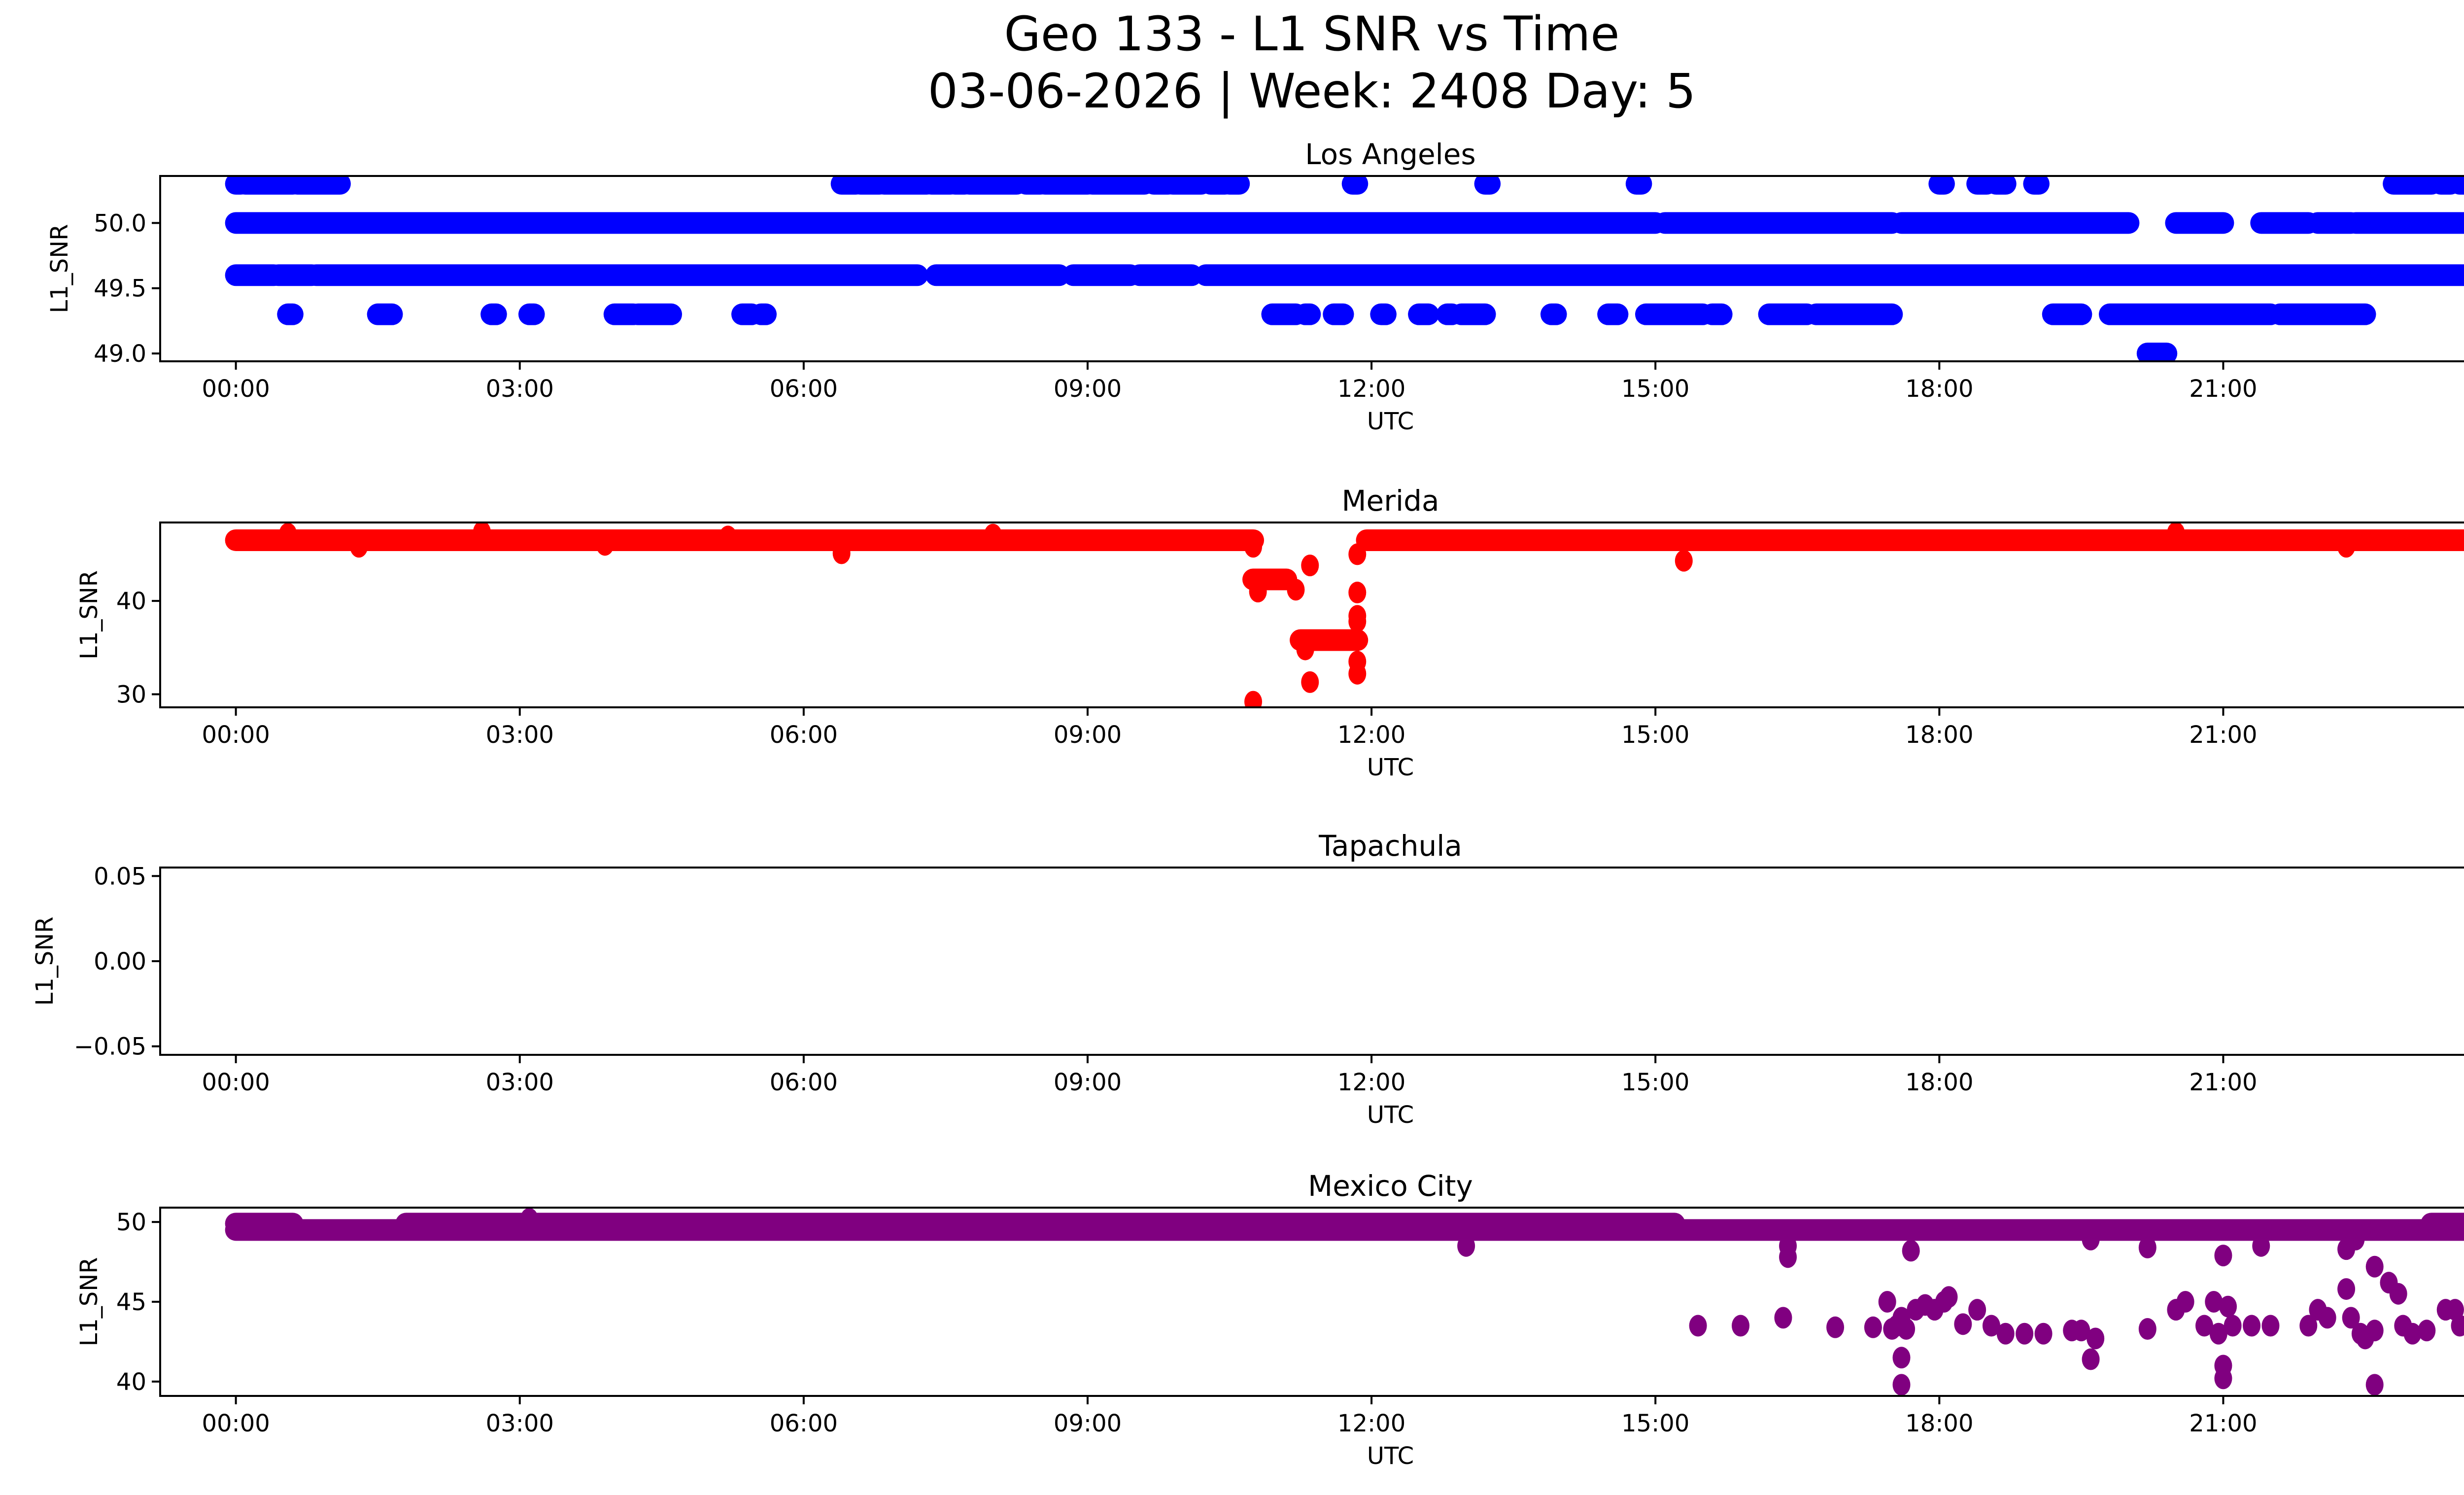 The width and height of the screenshot is (2464, 1495). Describe the element at coordinates (1312, 34) in the screenshot. I see `figure-title-line1: Geo 133 - L1 SNR vs Time` at that location.